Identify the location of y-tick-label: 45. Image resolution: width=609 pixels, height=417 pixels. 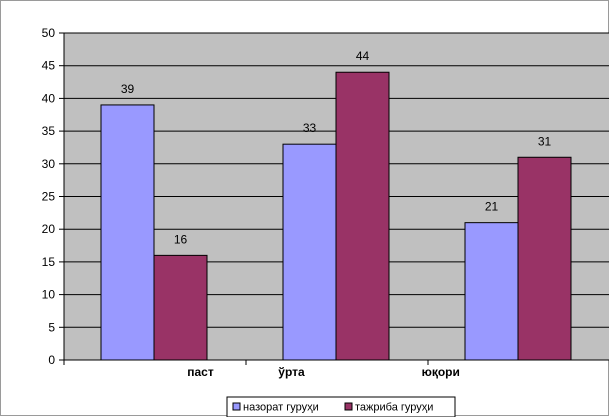
(49, 66).